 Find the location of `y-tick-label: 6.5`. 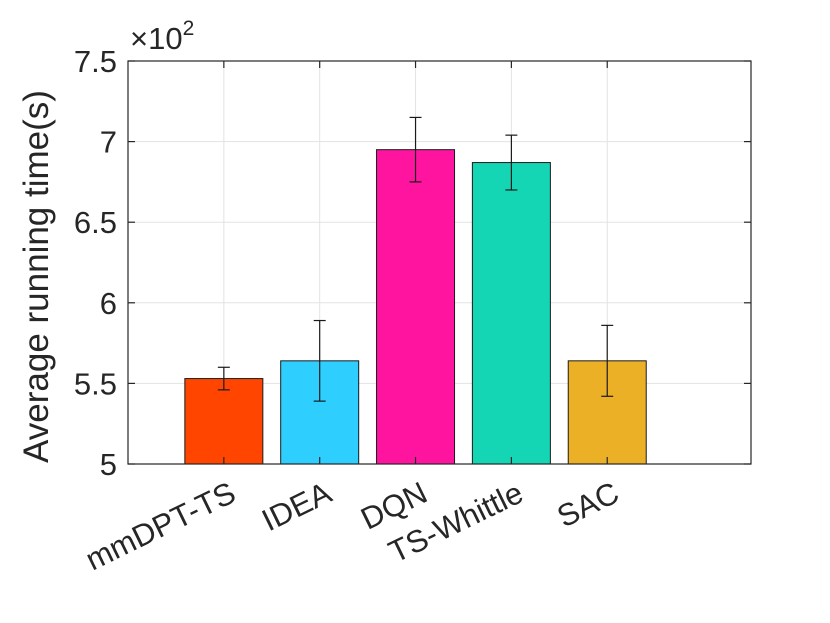

y-tick-label: 6.5 is located at coordinates (95, 222).